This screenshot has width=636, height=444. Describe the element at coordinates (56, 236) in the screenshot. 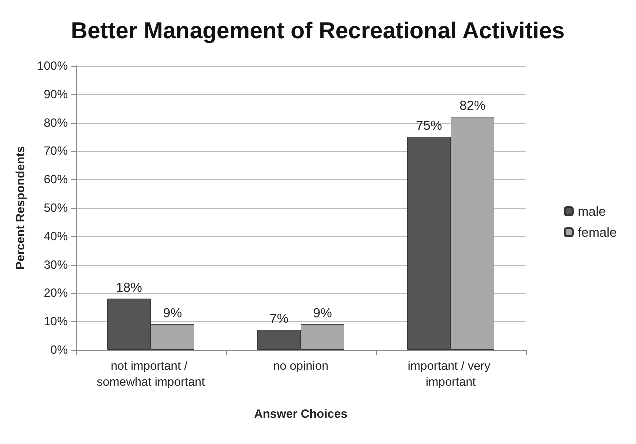

I see `y-tick-label: 40%` at that location.